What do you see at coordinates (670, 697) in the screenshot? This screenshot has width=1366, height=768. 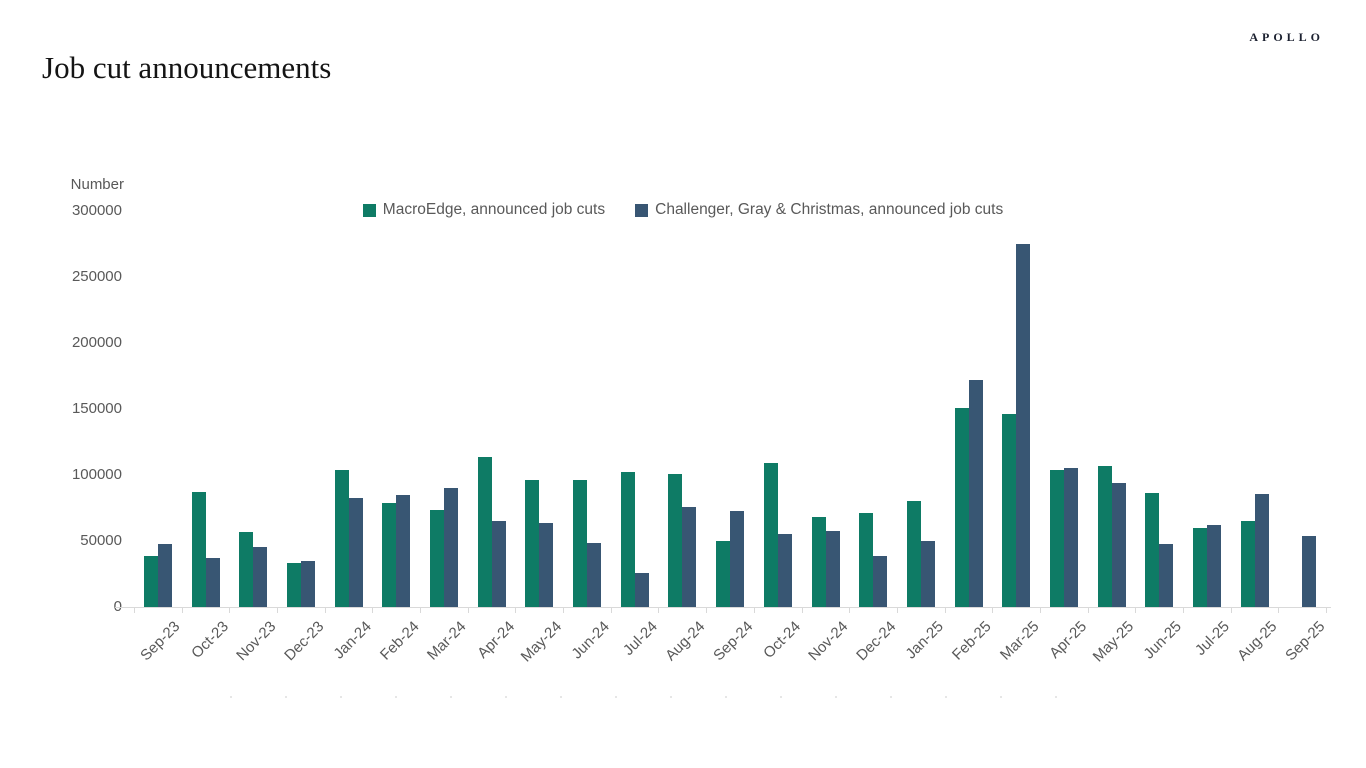 I see `clipped-footnote-artifact` at bounding box center [670, 697].